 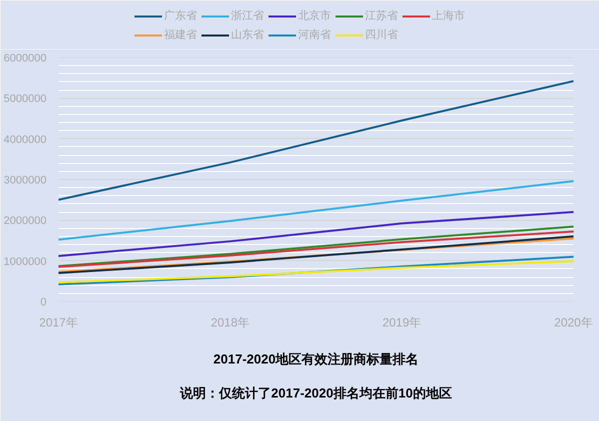 I want to click on x-tick-label: 2017年, so click(x=58, y=323).